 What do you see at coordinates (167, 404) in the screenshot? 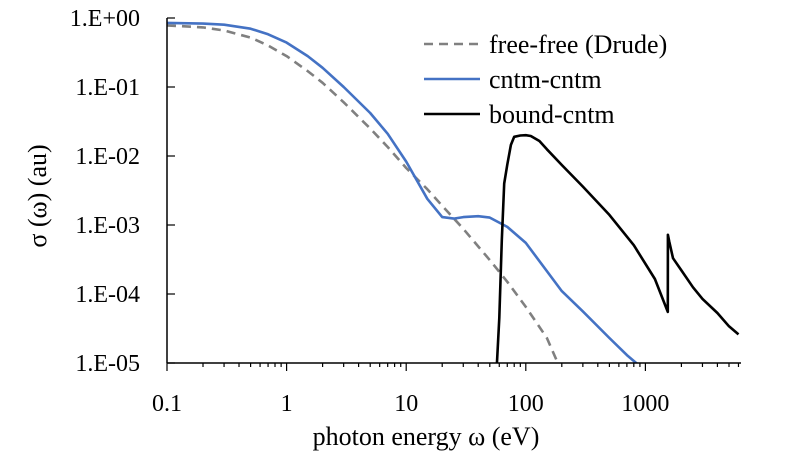
I see `x-tick-label: 0.1` at bounding box center [167, 404].